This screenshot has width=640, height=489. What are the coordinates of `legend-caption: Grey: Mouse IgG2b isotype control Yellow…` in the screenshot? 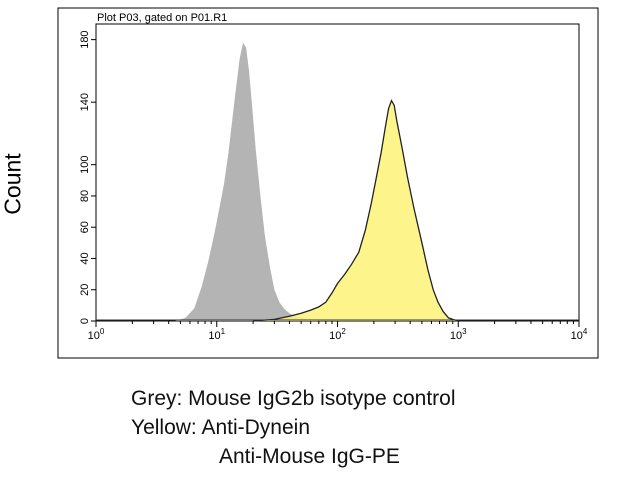 It's located at (293, 427).